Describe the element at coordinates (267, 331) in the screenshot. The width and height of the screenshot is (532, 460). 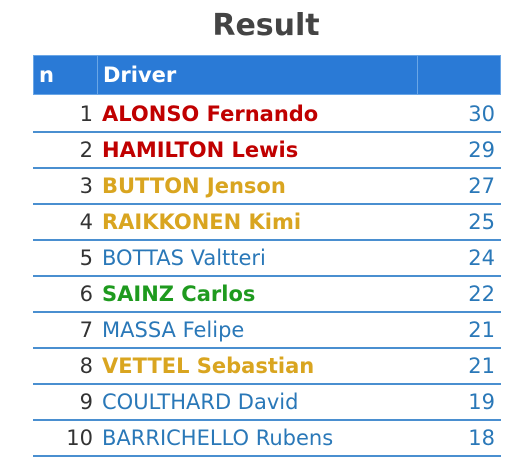
I see `table-row: 7 MASSA Felipe 21` at that location.